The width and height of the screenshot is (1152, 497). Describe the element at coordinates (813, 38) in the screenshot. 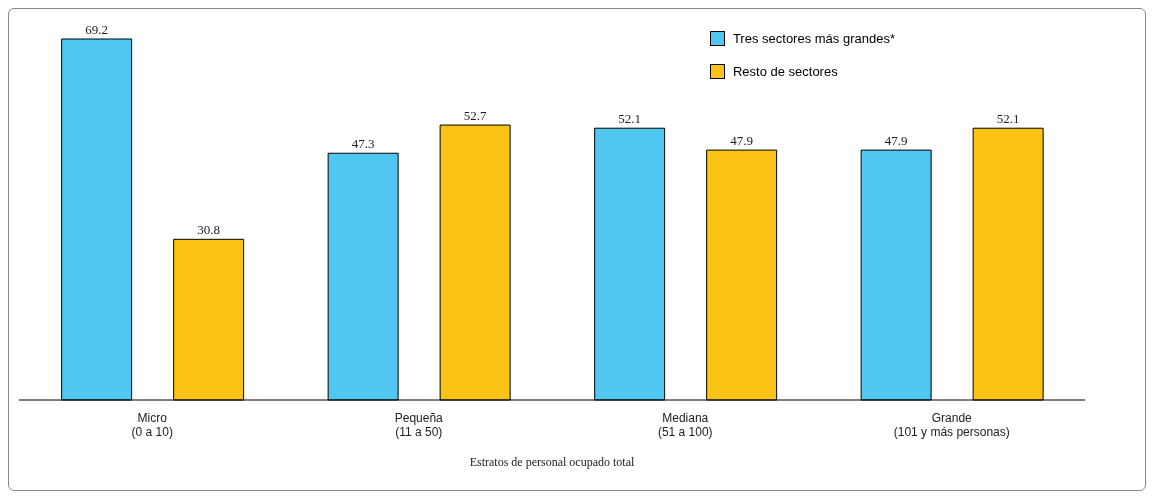

I see `legend-label: Tres sectores más grandes*` at that location.